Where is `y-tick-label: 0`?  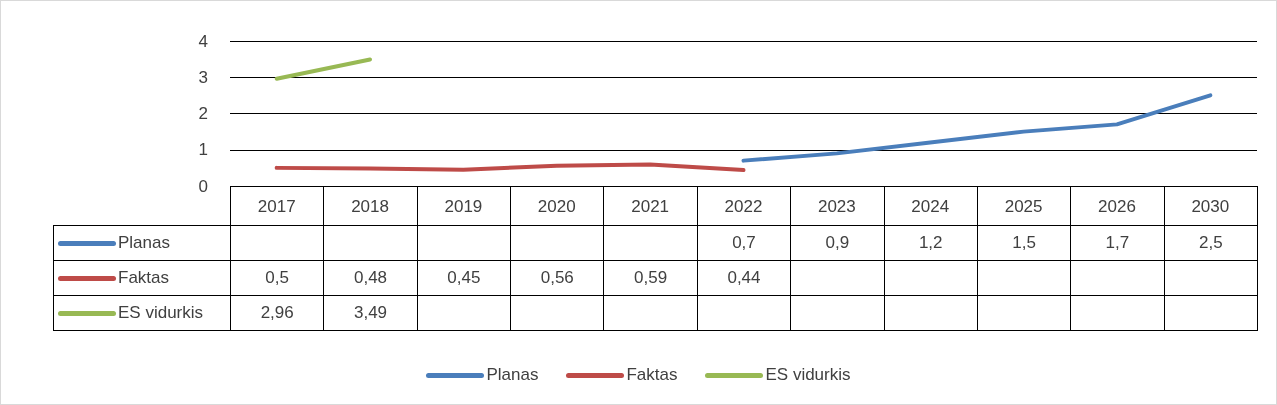
y-tick-label: 0 is located at coordinates (203, 186).